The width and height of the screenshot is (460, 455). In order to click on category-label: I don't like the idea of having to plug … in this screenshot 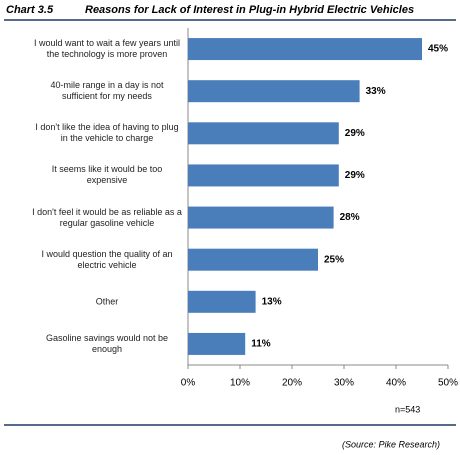, I will do `click(107, 133)`.